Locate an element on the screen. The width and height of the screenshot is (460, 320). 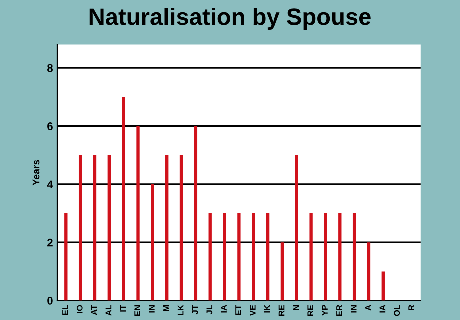
x-tick-label: N is located at coordinates (296, 308).